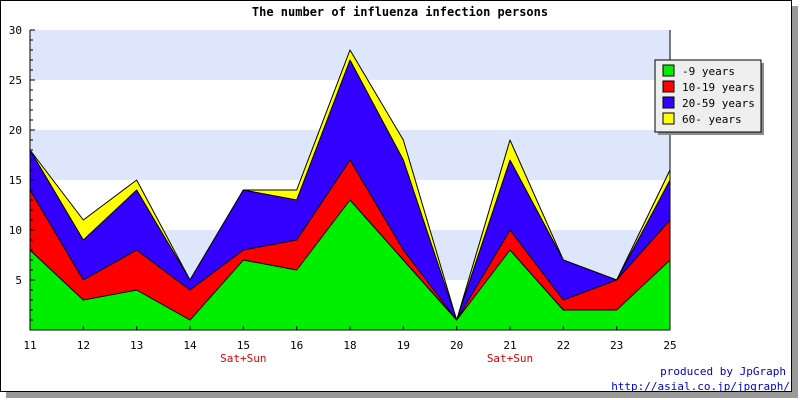 The width and height of the screenshot is (800, 400). What do you see at coordinates (15, 180) in the screenshot?
I see `y-tick-label: 15` at bounding box center [15, 180].